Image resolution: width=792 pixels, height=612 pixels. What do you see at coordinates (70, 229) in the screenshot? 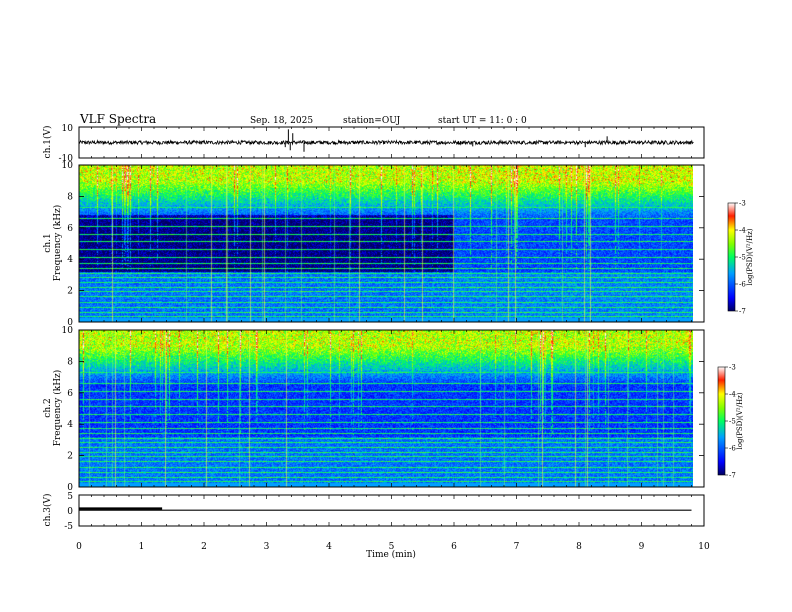
I see `ch1-spectrogram-ytick-label-3: 6` at bounding box center [70, 229].